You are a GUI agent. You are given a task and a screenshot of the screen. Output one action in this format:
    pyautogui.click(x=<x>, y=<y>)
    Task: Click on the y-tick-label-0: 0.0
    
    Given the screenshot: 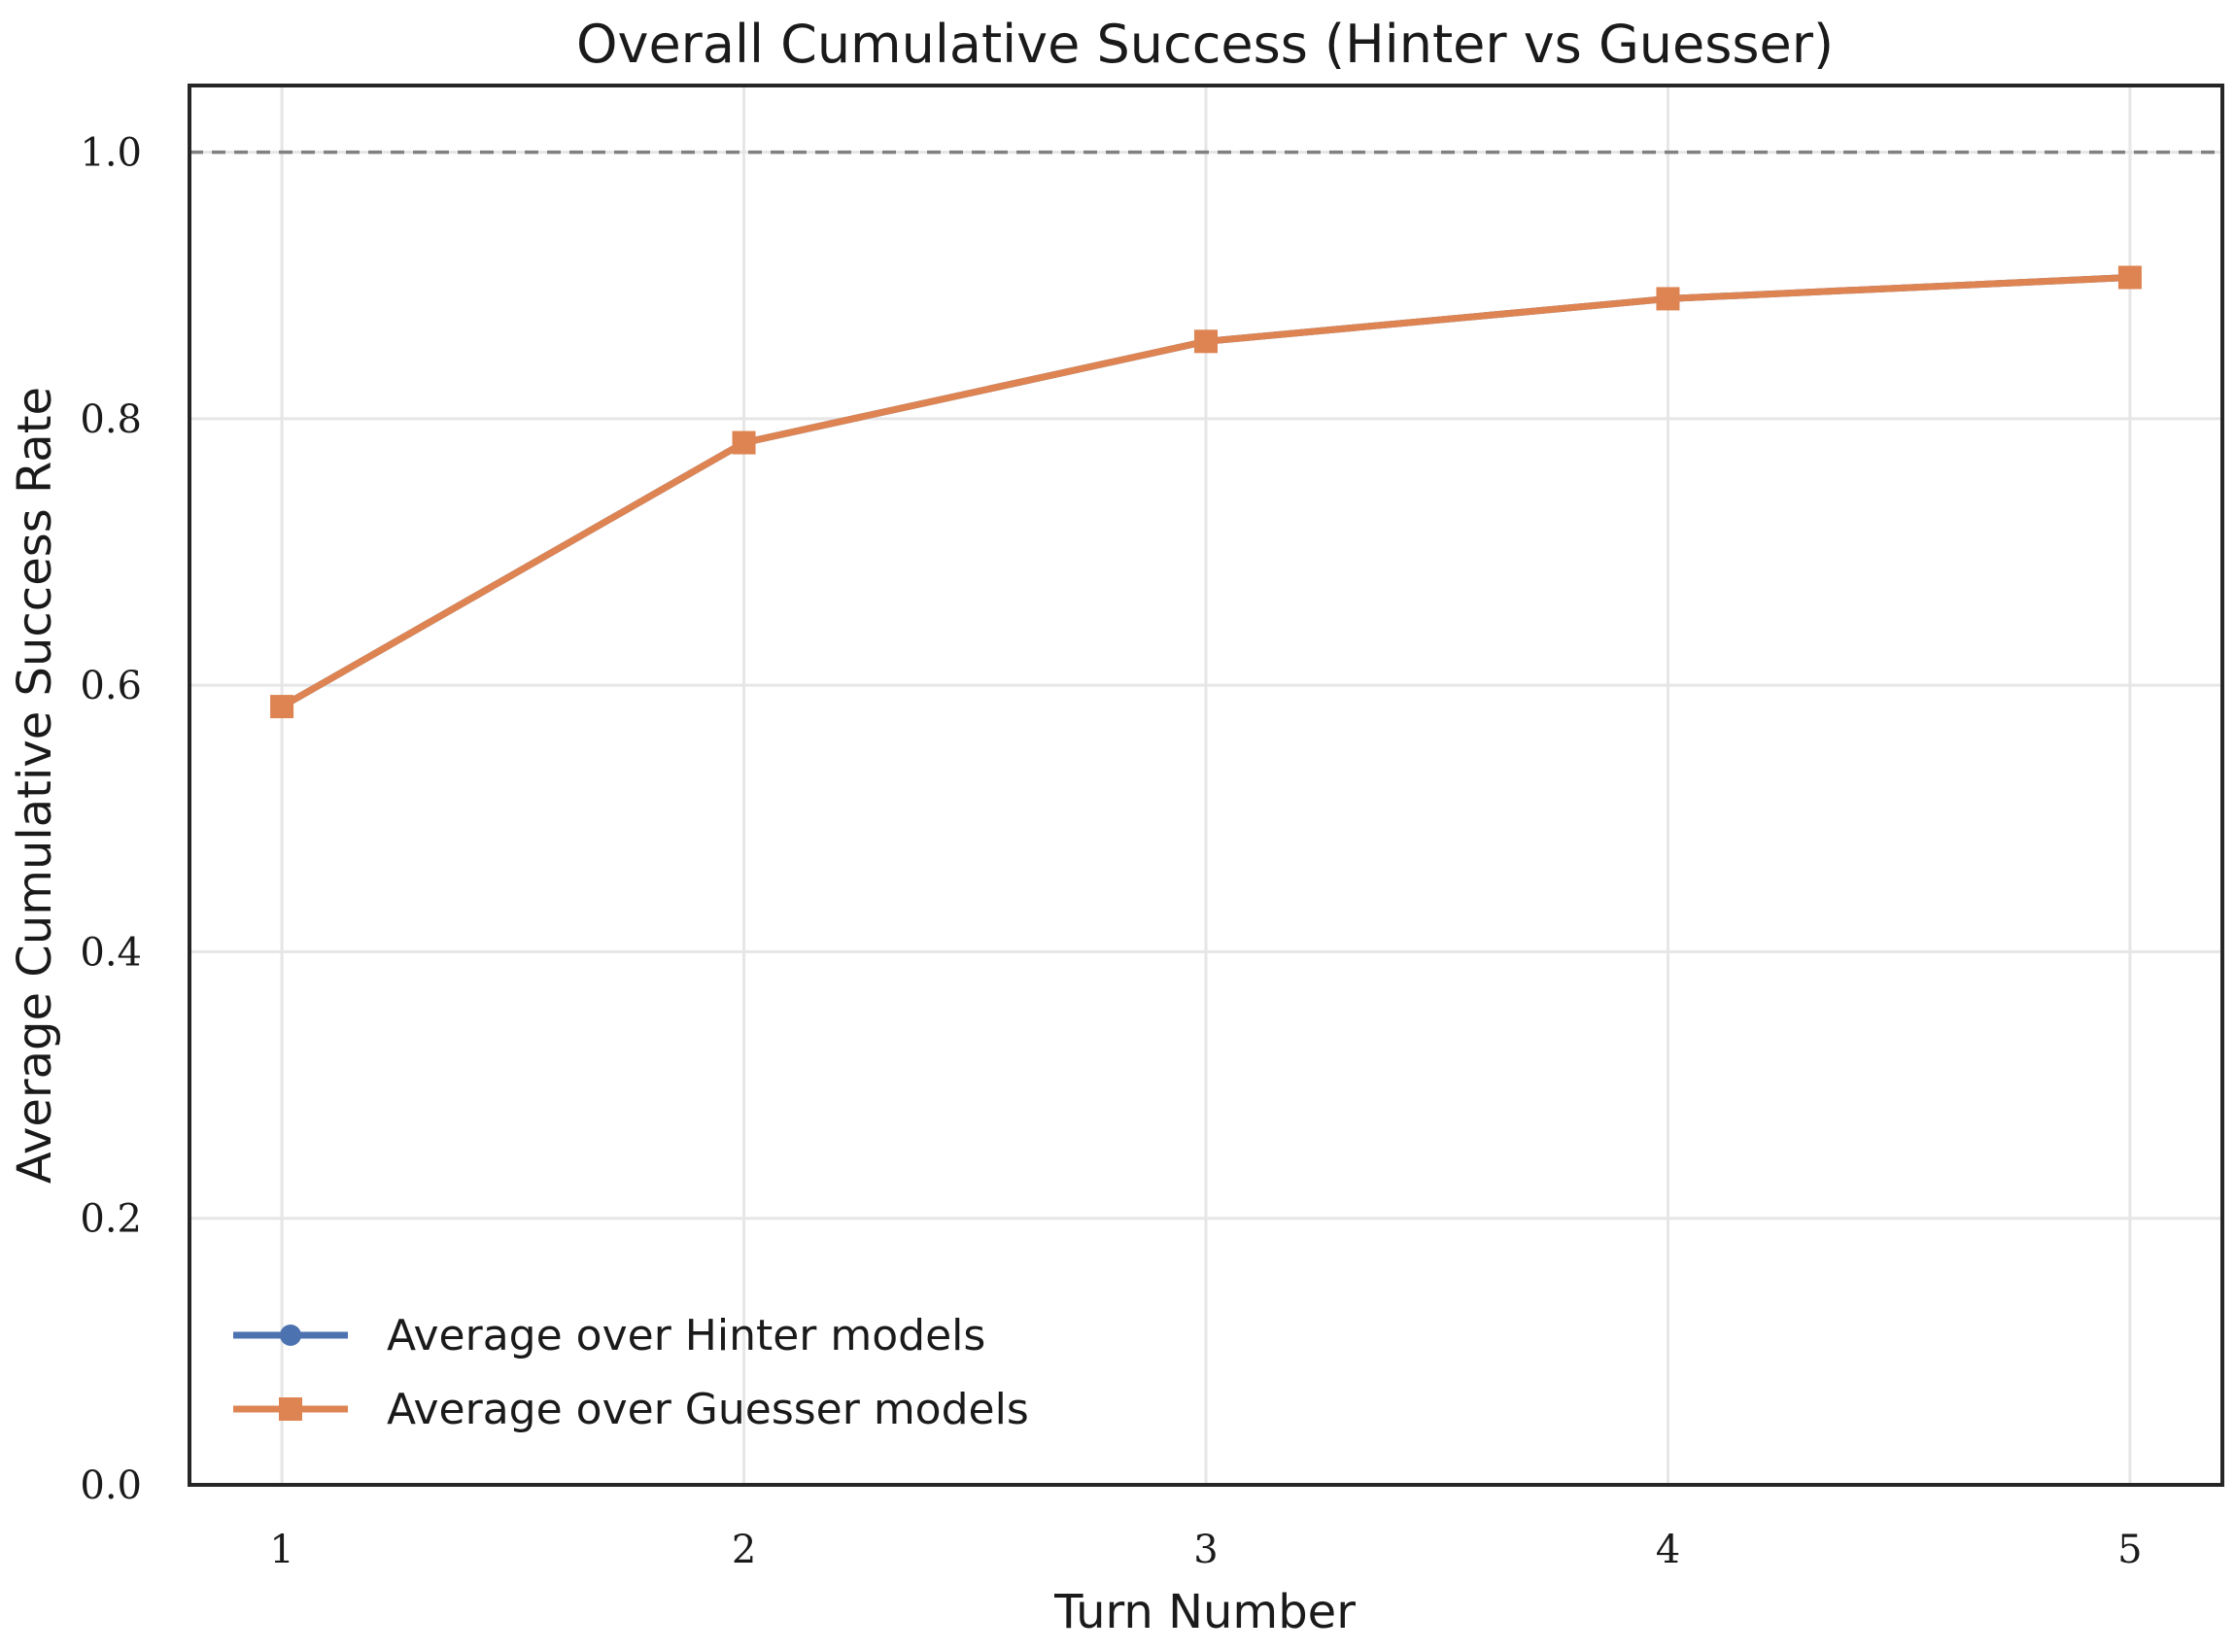 What is the action you would take?
    pyautogui.click(x=111, y=1486)
    